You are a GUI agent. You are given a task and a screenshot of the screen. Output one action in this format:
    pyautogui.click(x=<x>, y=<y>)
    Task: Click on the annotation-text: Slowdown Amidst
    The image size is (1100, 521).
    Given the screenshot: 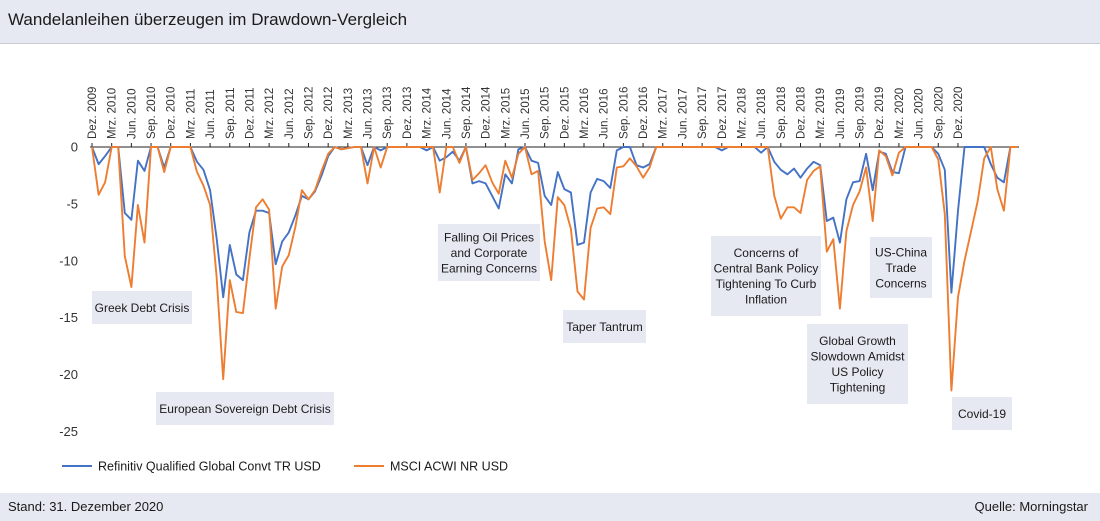 What is the action you would take?
    pyautogui.click(x=857, y=357)
    